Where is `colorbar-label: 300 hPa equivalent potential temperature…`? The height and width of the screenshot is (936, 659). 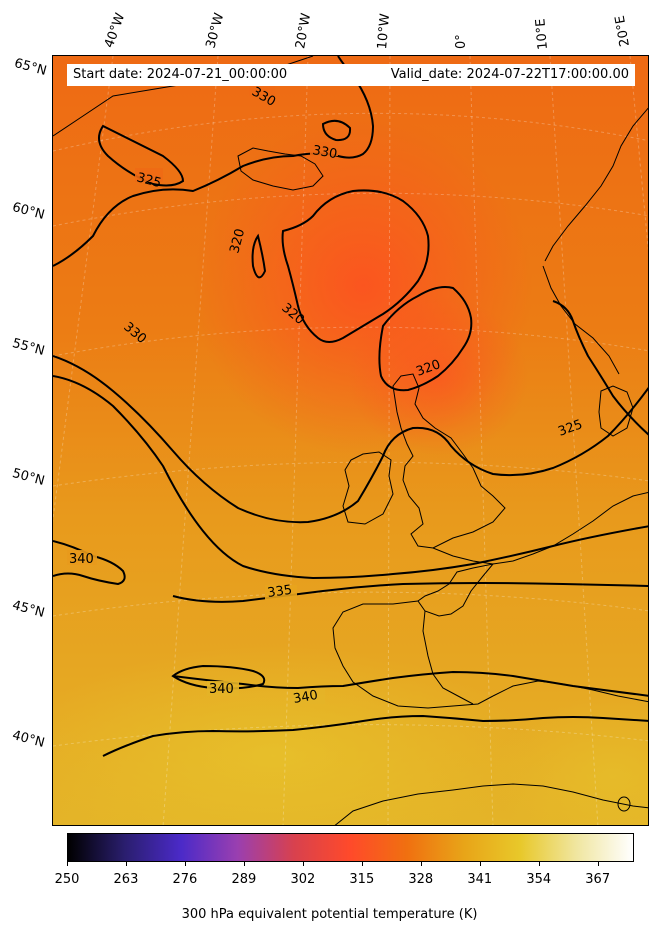 colorbar-label: 300 hPa equivalent potential temperature… is located at coordinates (329, 914).